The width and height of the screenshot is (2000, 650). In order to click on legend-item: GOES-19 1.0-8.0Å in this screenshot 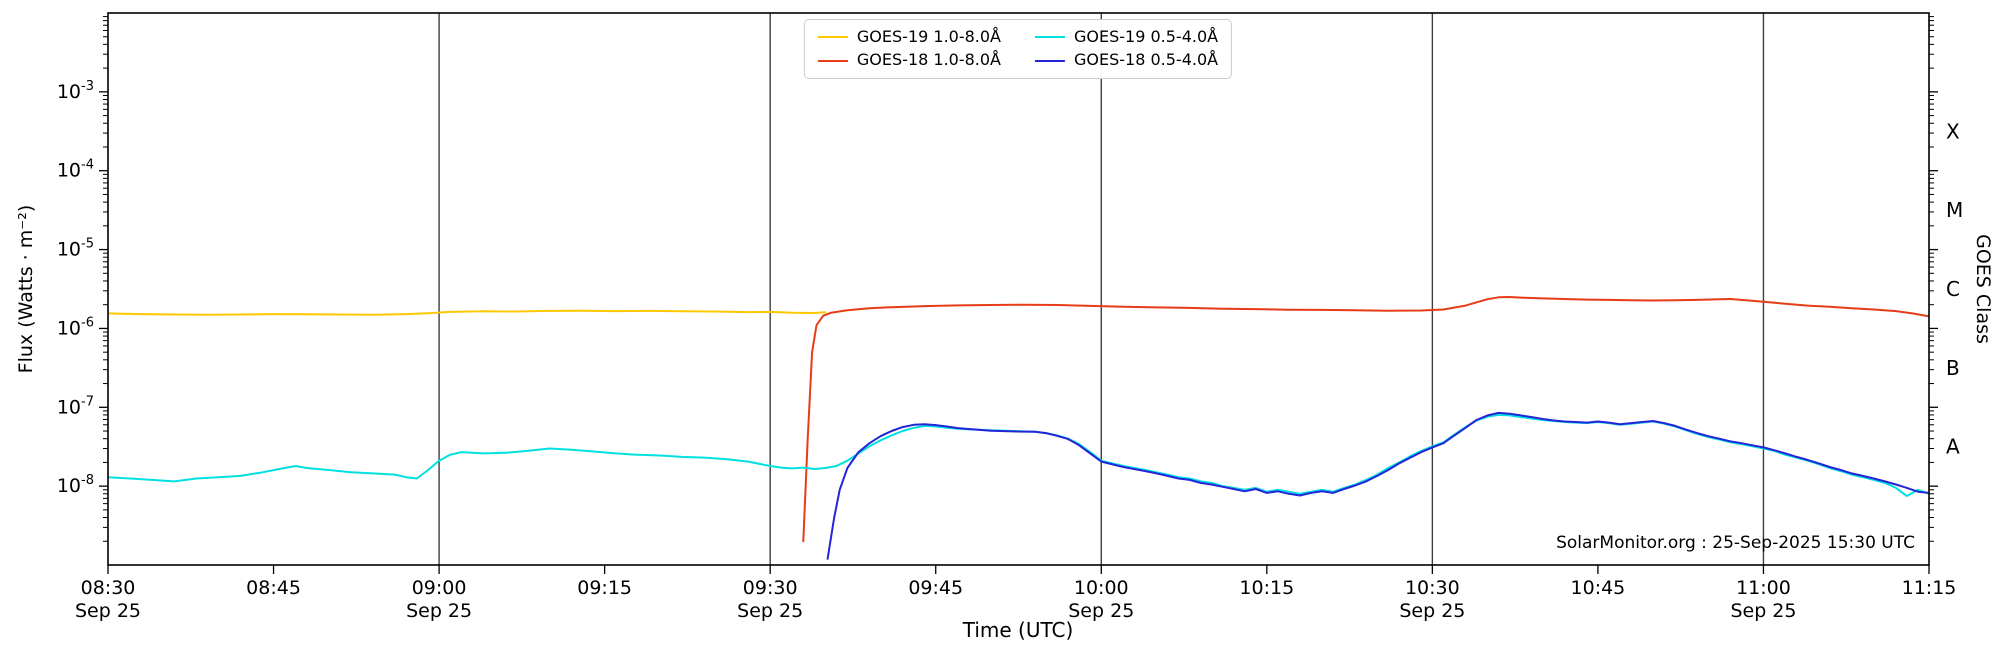, I will do `click(909, 36)`.